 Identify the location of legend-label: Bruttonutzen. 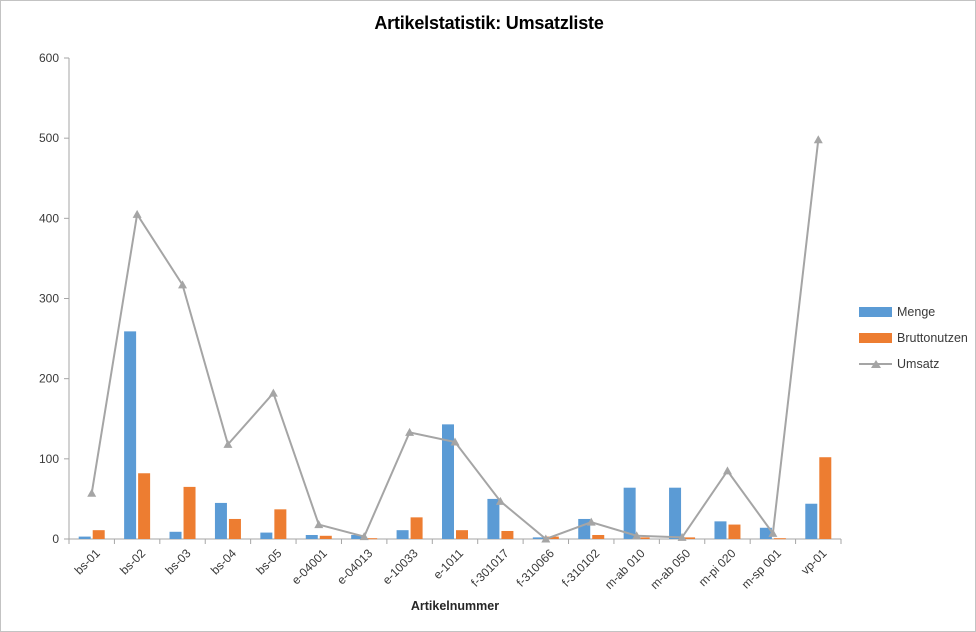
(932, 338).